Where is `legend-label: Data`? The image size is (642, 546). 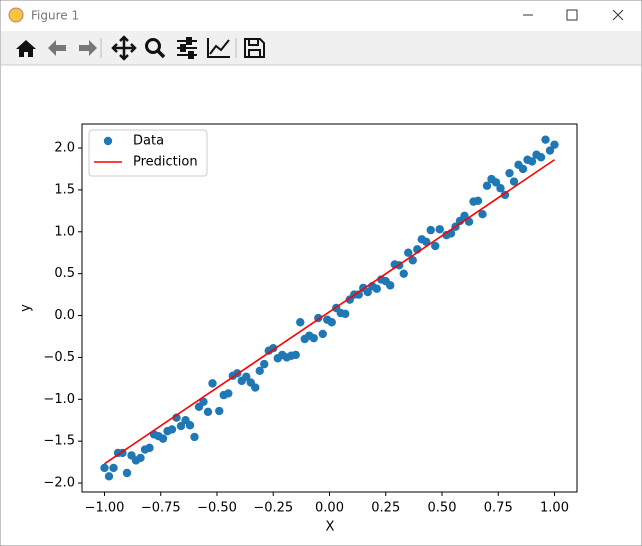 legend-label: Data is located at coordinates (148, 141).